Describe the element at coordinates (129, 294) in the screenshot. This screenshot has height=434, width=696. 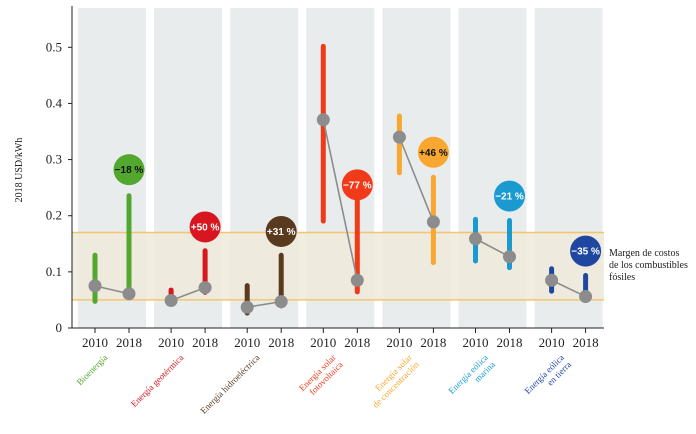
I see `average-dot-1-2018` at that location.